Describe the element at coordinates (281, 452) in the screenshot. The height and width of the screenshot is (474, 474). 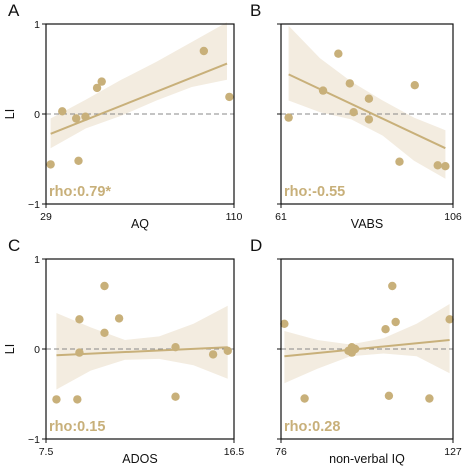
I see `x-tick-label: 76` at that location.